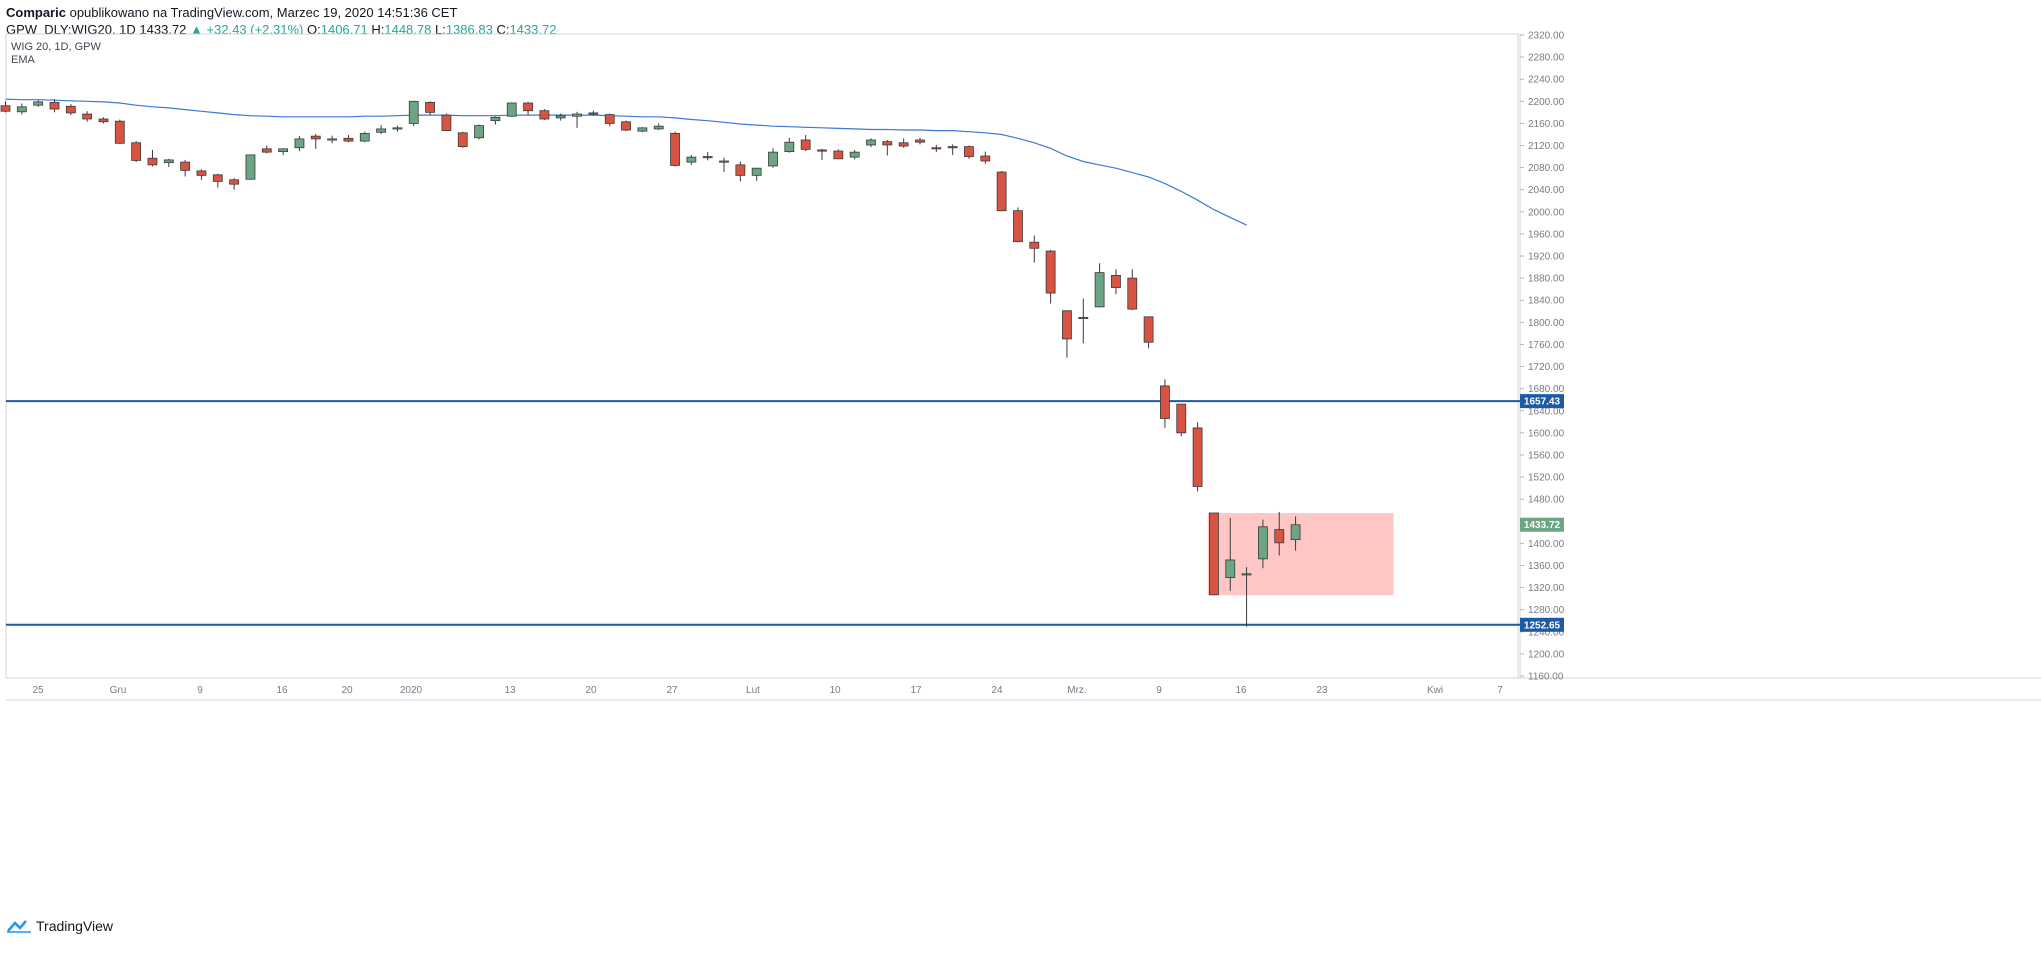 The width and height of the screenshot is (2041, 953). What do you see at coordinates (378, 29) in the screenshot?
I see `high-label: H:` at bounding box center [378, 29].